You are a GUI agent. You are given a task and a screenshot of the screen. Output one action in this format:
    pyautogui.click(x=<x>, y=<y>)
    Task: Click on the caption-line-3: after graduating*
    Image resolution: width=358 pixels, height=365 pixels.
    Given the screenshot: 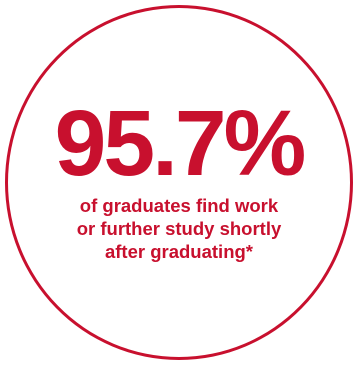 What is the action you would take?
    pyautogui.click(x=179, y=251)
    